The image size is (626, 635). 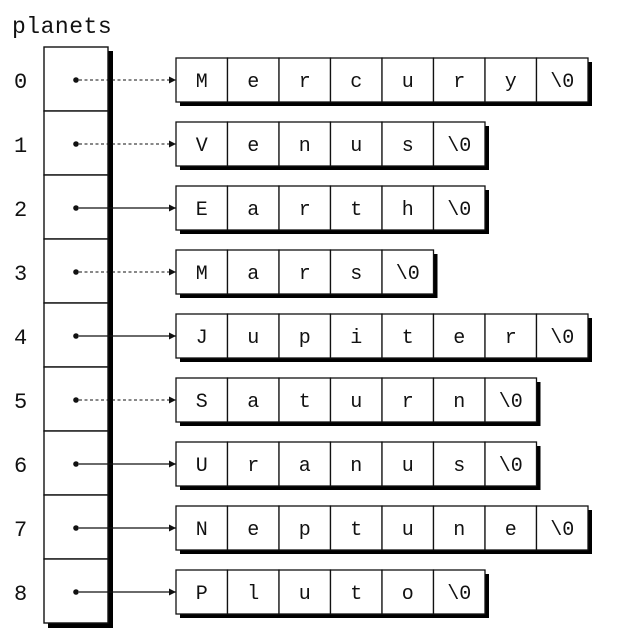 I want to click on index-label: 6, so click(x=20, y=466).